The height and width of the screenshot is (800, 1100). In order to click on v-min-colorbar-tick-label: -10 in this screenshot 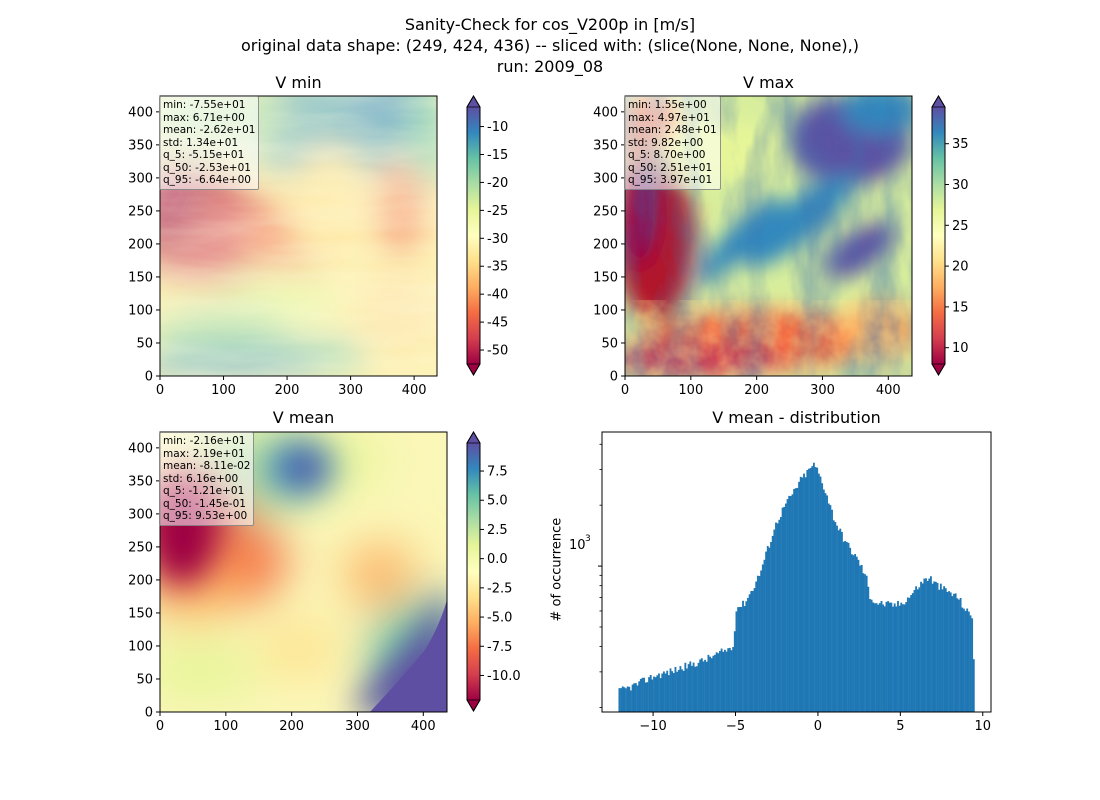, I will do `click(497, 127)`.